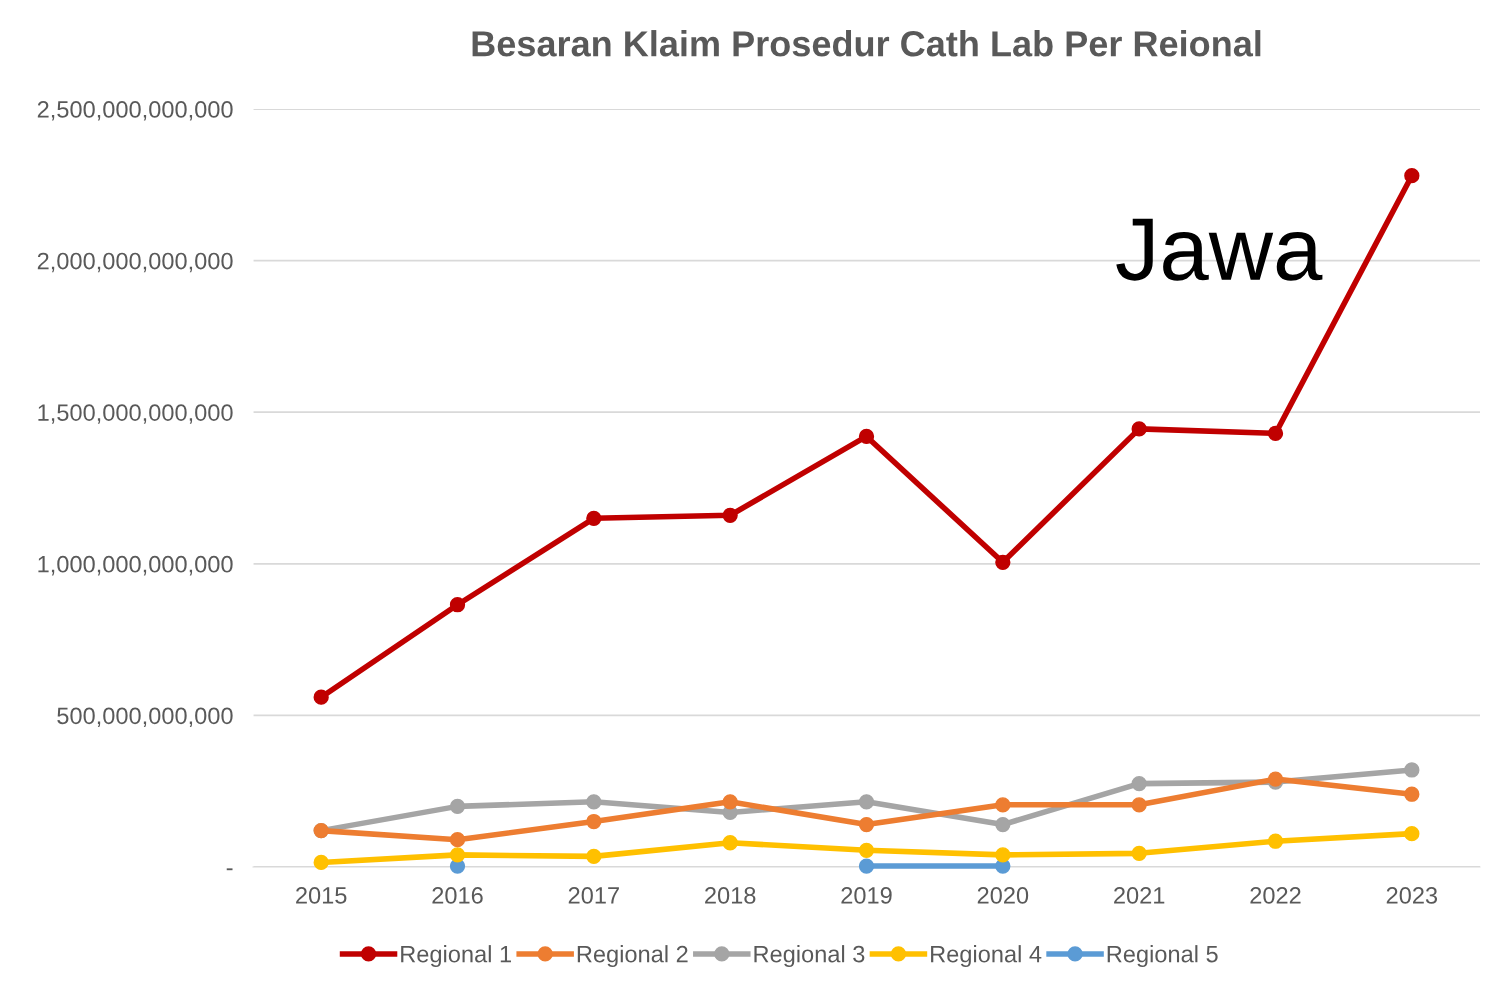 The height and width of the screenshot is (987, 1489). Describe the element at coordinates (1003, 895) in the screenshot. I see `x-tick-label: 2020` at that location.